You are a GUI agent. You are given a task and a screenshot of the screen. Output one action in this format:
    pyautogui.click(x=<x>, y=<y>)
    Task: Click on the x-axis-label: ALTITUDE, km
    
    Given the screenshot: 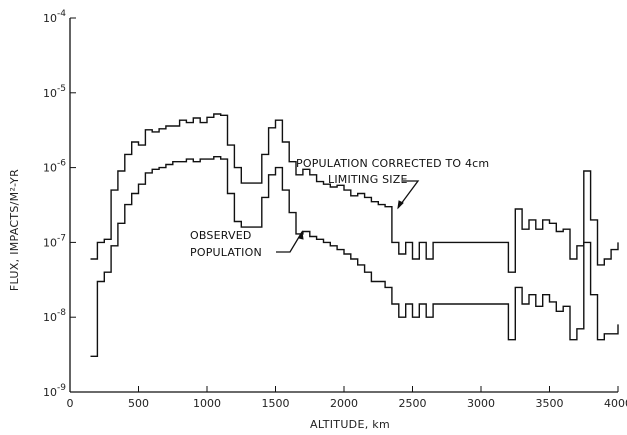 What is the action you would take?
    pyautogui.click(x=350, y=424)
    